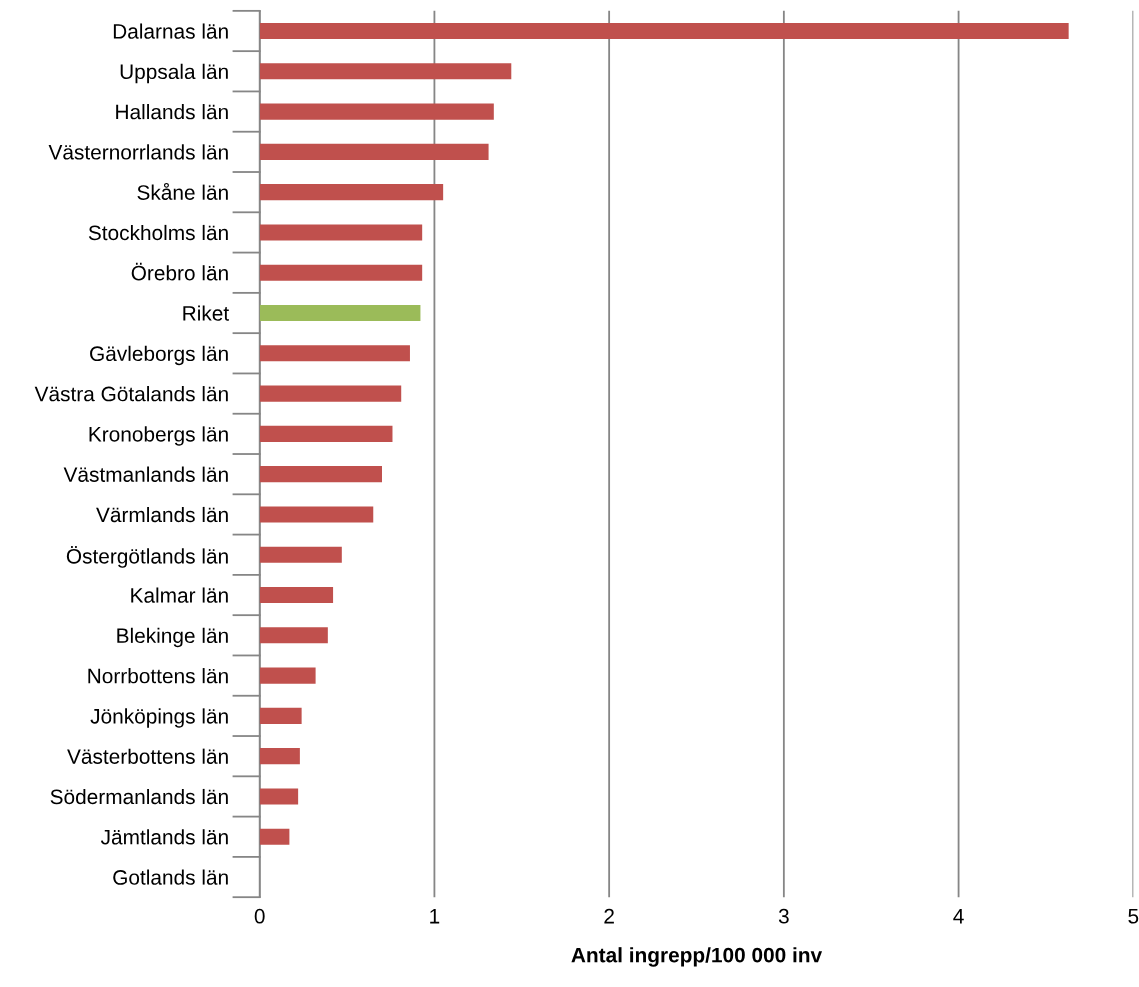  What do you see at coordinates (1133, 916) in the screenshot?
I see `x-tick-label: 5` at bounding box center [1133, 916].